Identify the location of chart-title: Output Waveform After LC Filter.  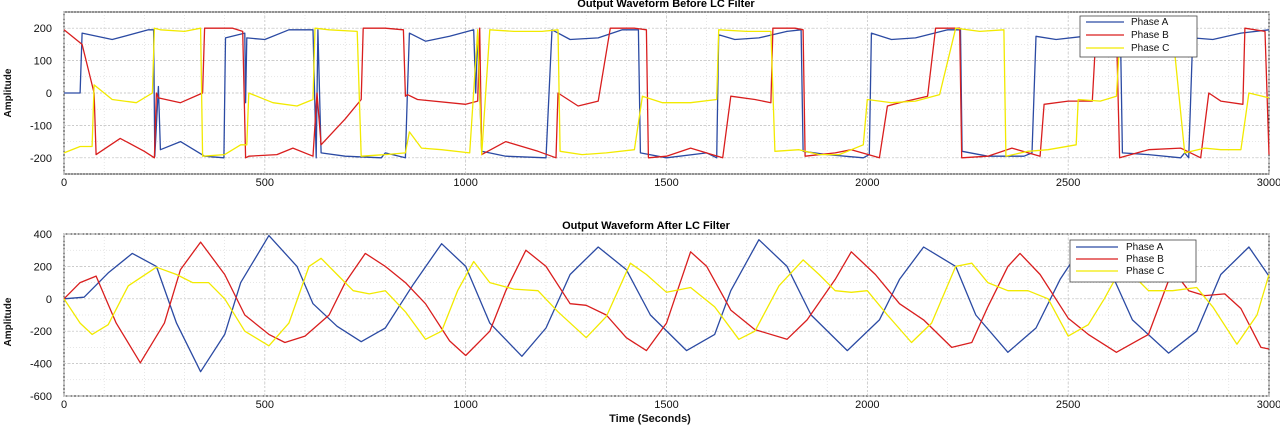
(646, 226).